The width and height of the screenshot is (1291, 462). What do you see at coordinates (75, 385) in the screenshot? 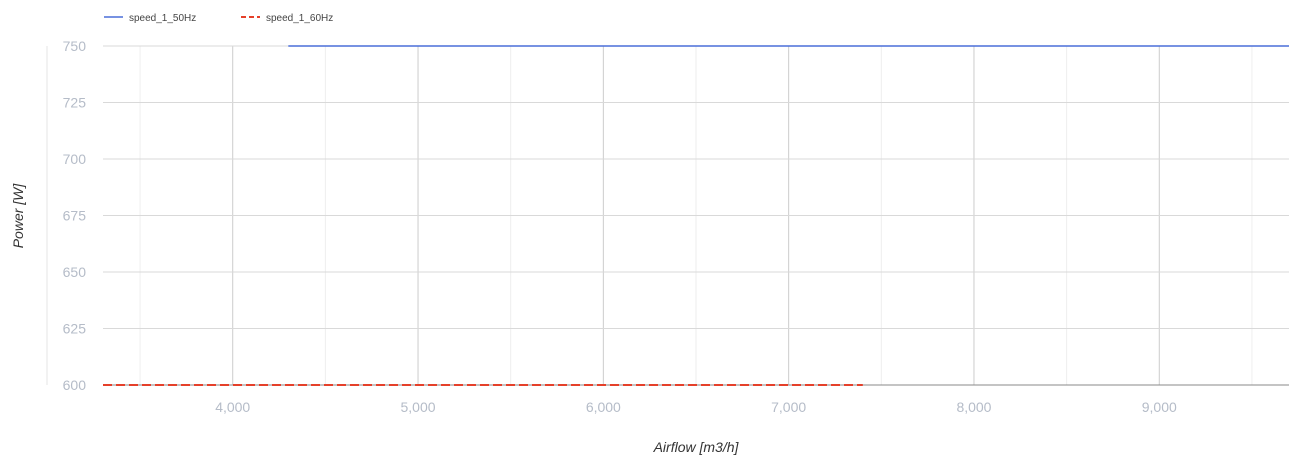
I see `y-tick-label: 600` at bounding box center [75, 385].